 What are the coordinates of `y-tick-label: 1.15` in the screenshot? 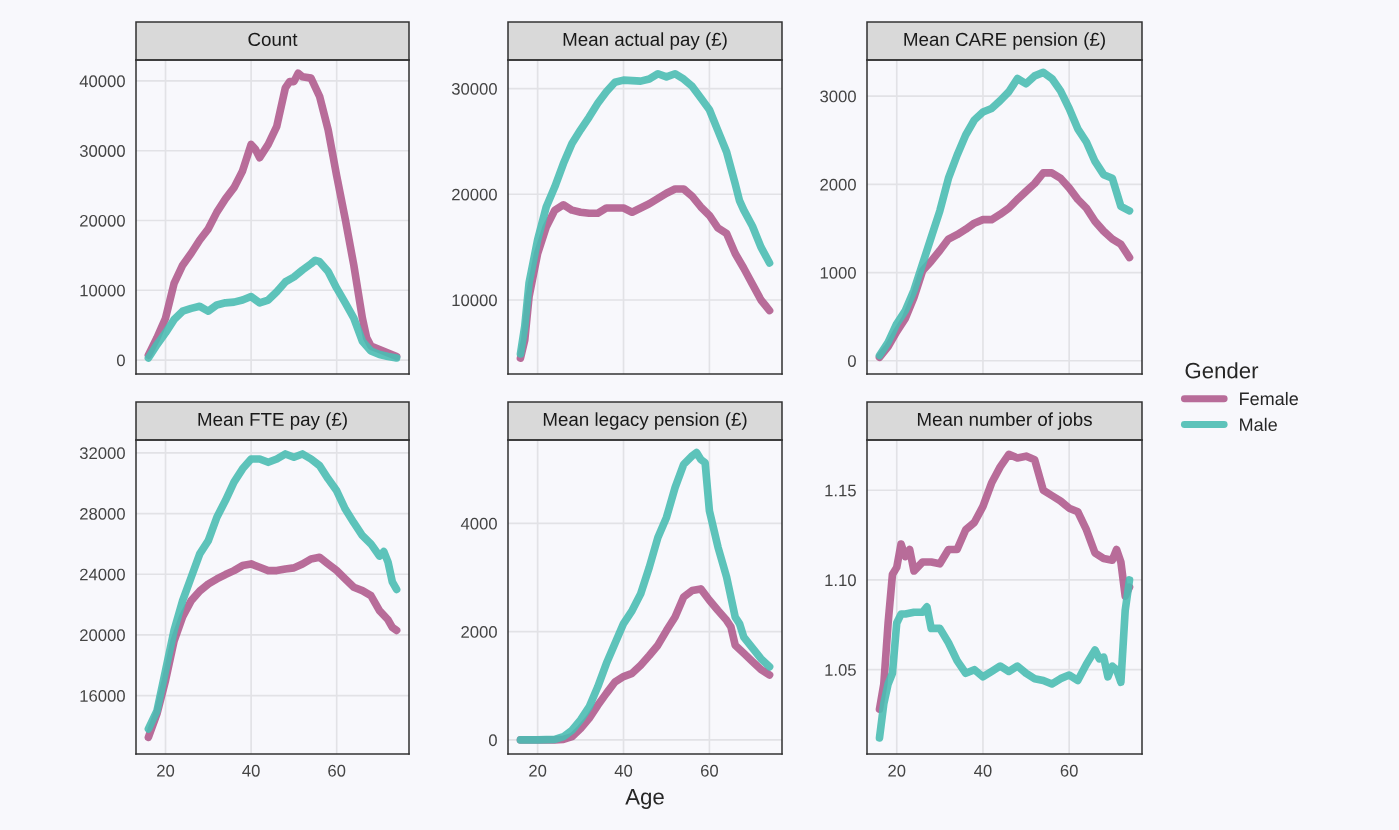 It's located at (840, 490).